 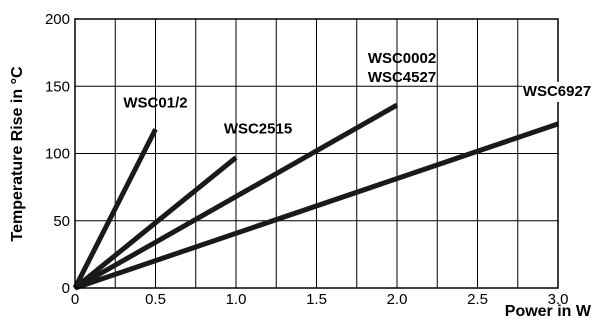 I want to click on y-axis-title: Temperature Rise in °C, so click(x=17, y=153).